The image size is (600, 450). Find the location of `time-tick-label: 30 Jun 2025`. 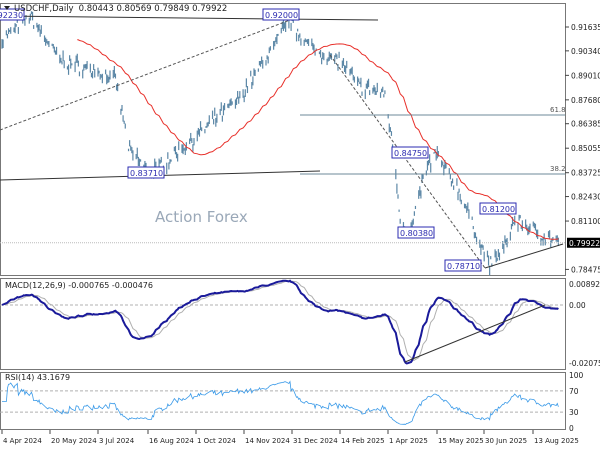

time-tick-label: 30 Jun 2025 is located at coordinates (506, 441).